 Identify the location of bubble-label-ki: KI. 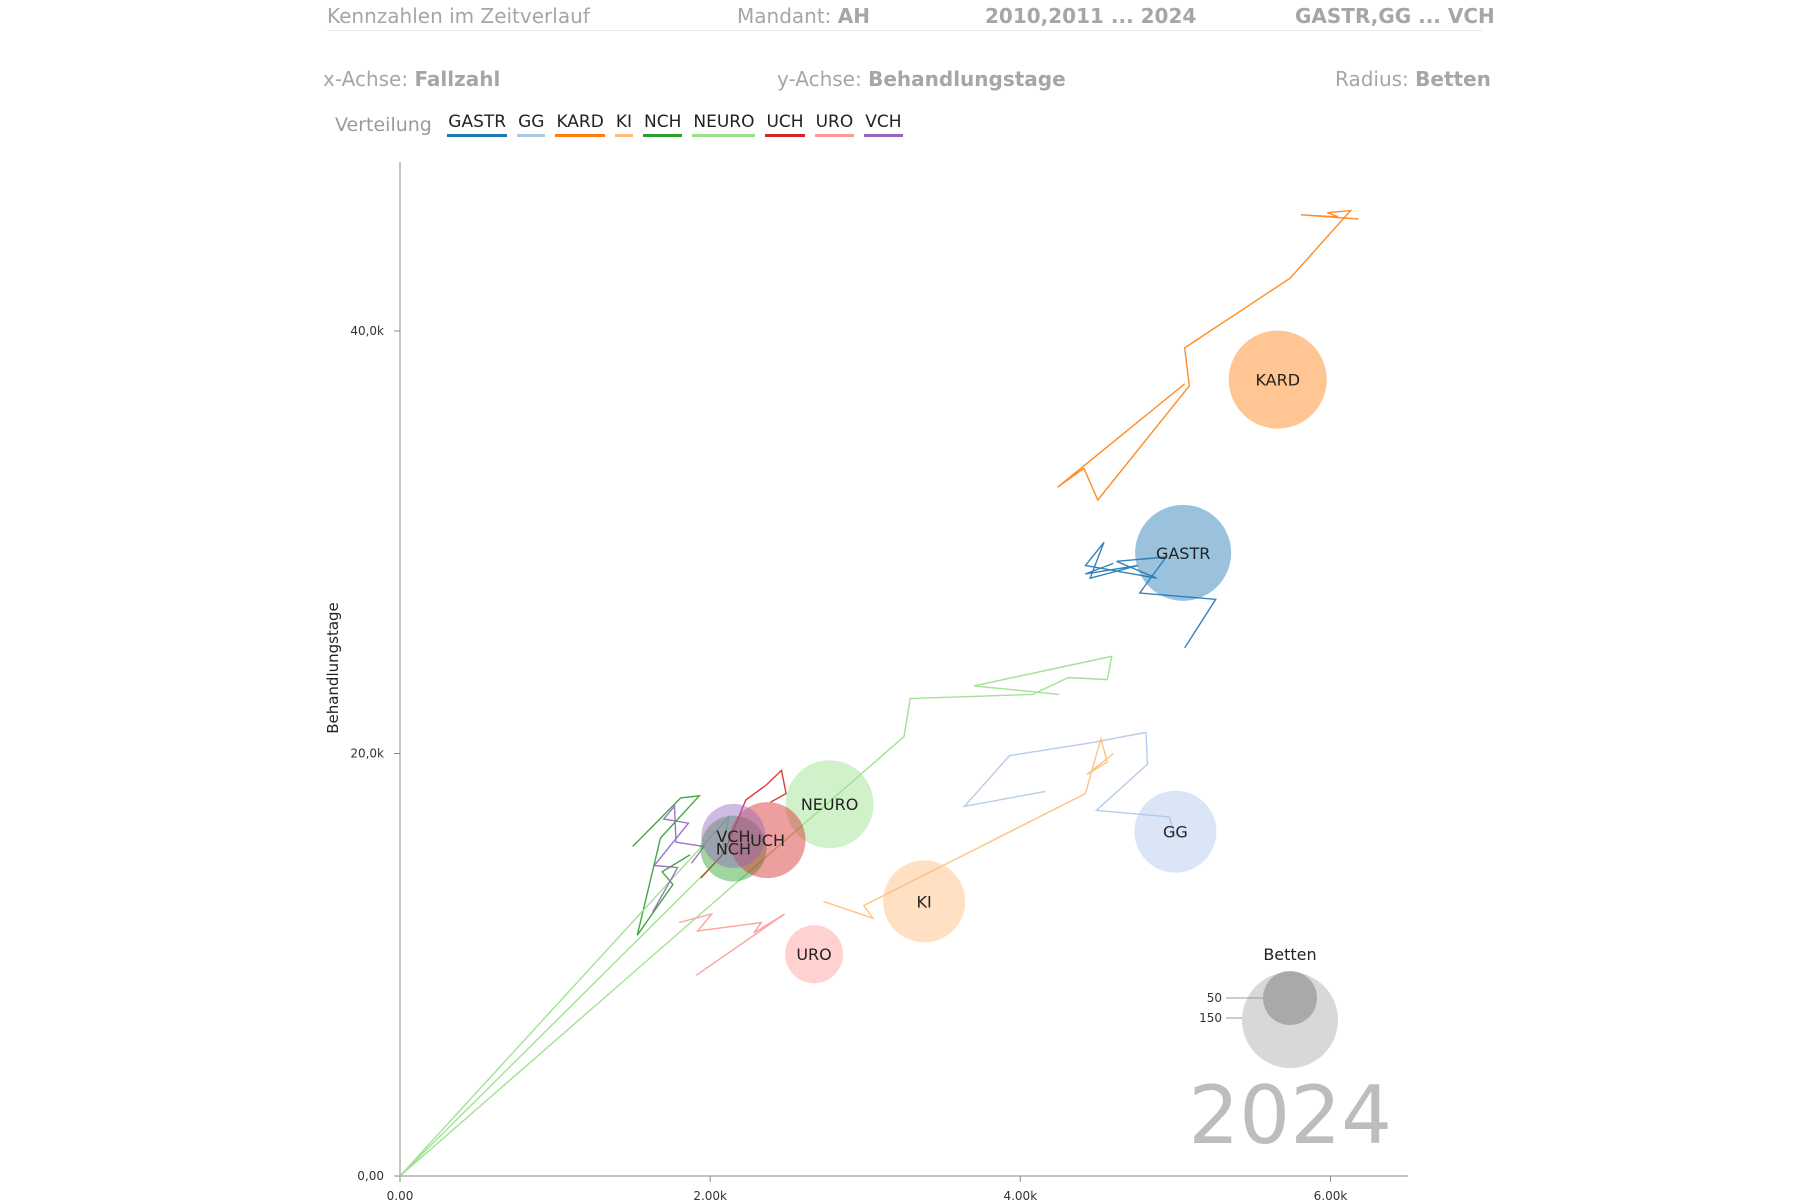
(924, 901).